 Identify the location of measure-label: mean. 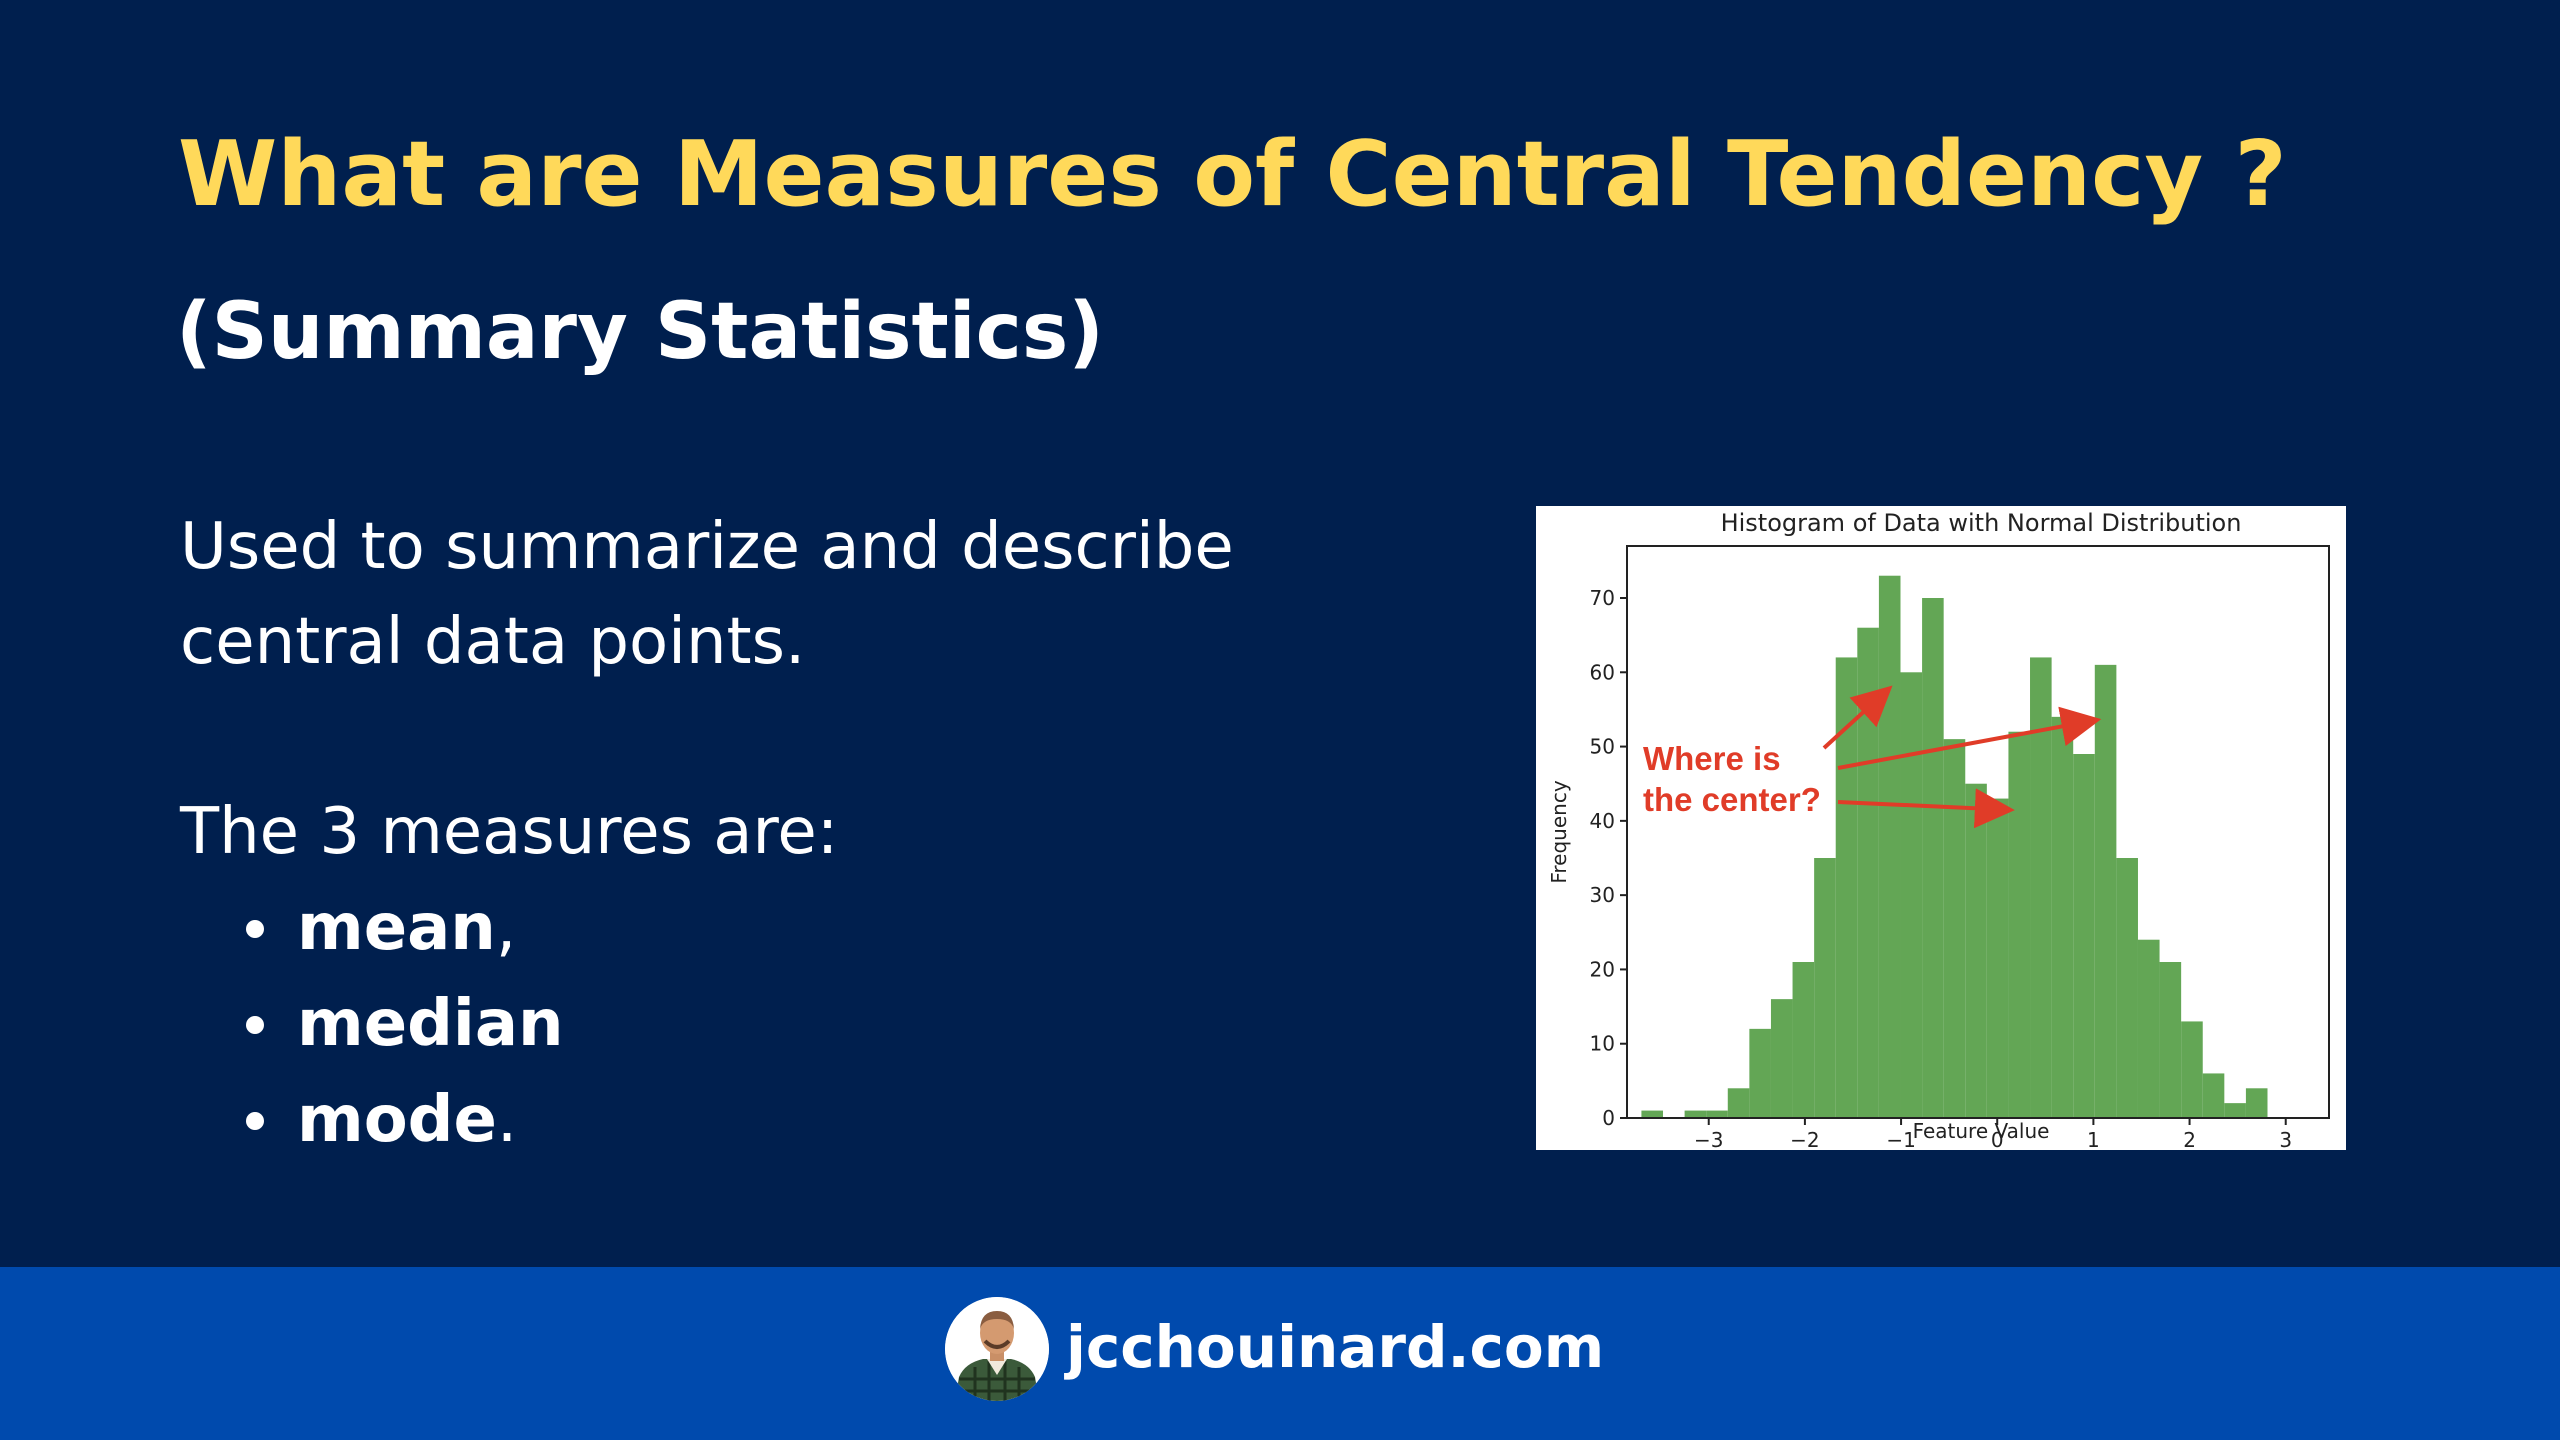
(396, 928).